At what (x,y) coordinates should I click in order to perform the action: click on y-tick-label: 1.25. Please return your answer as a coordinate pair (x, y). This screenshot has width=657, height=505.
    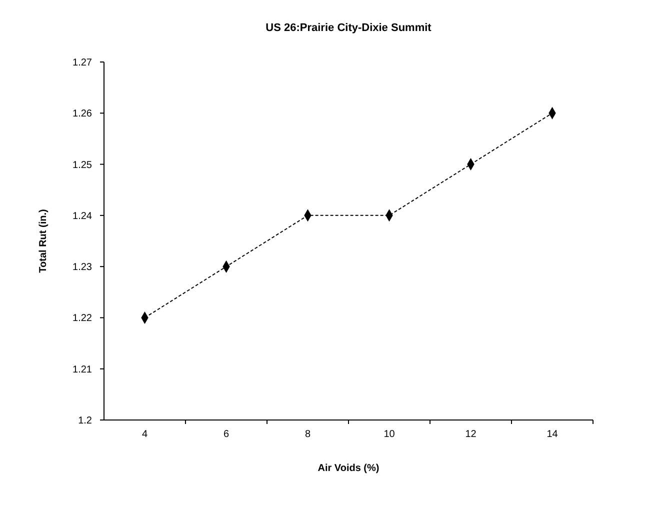
    Looking at the image, I should click on (82, 165).